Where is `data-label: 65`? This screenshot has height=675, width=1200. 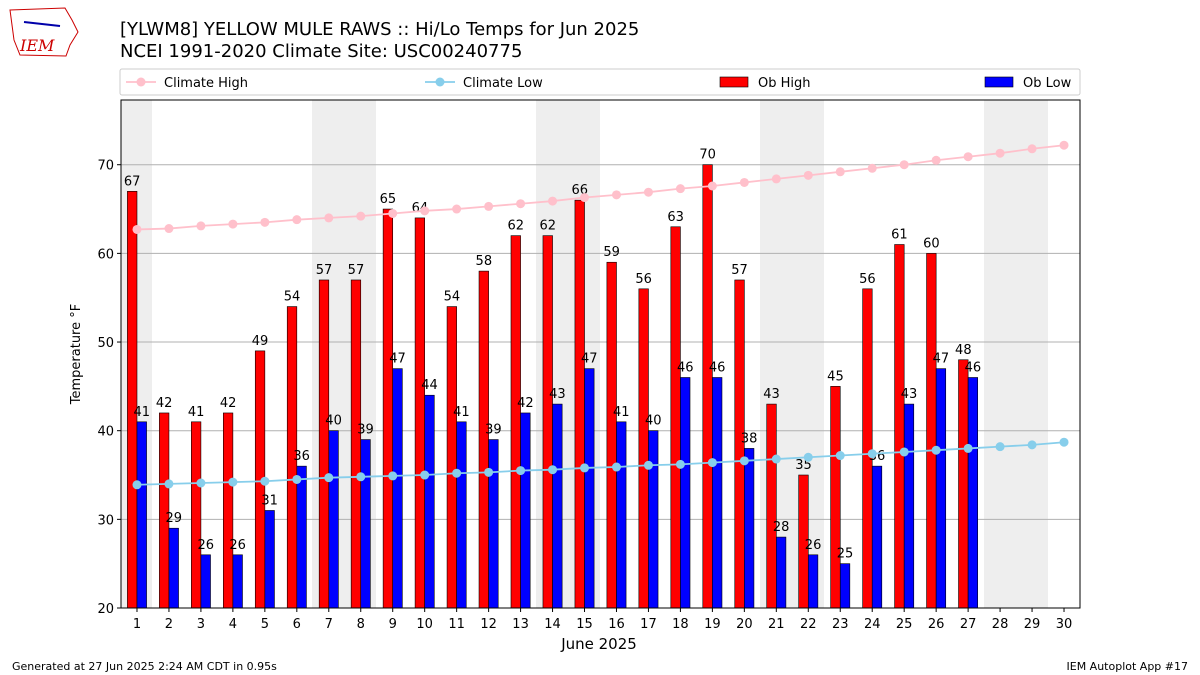 data-label: 65 is located at coordinates (388, 199).